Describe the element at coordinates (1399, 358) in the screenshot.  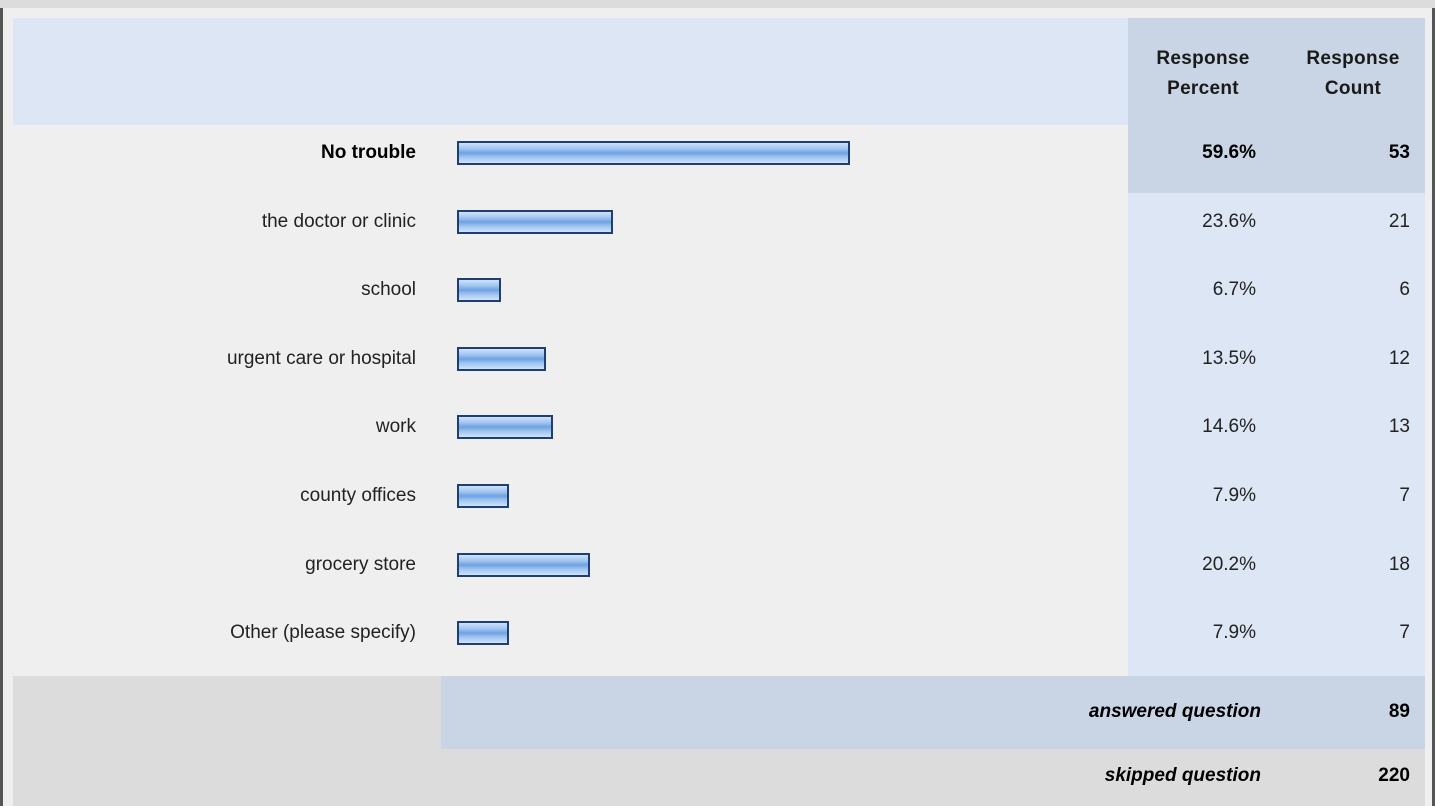
I see `response-count-value: 12` at that location.